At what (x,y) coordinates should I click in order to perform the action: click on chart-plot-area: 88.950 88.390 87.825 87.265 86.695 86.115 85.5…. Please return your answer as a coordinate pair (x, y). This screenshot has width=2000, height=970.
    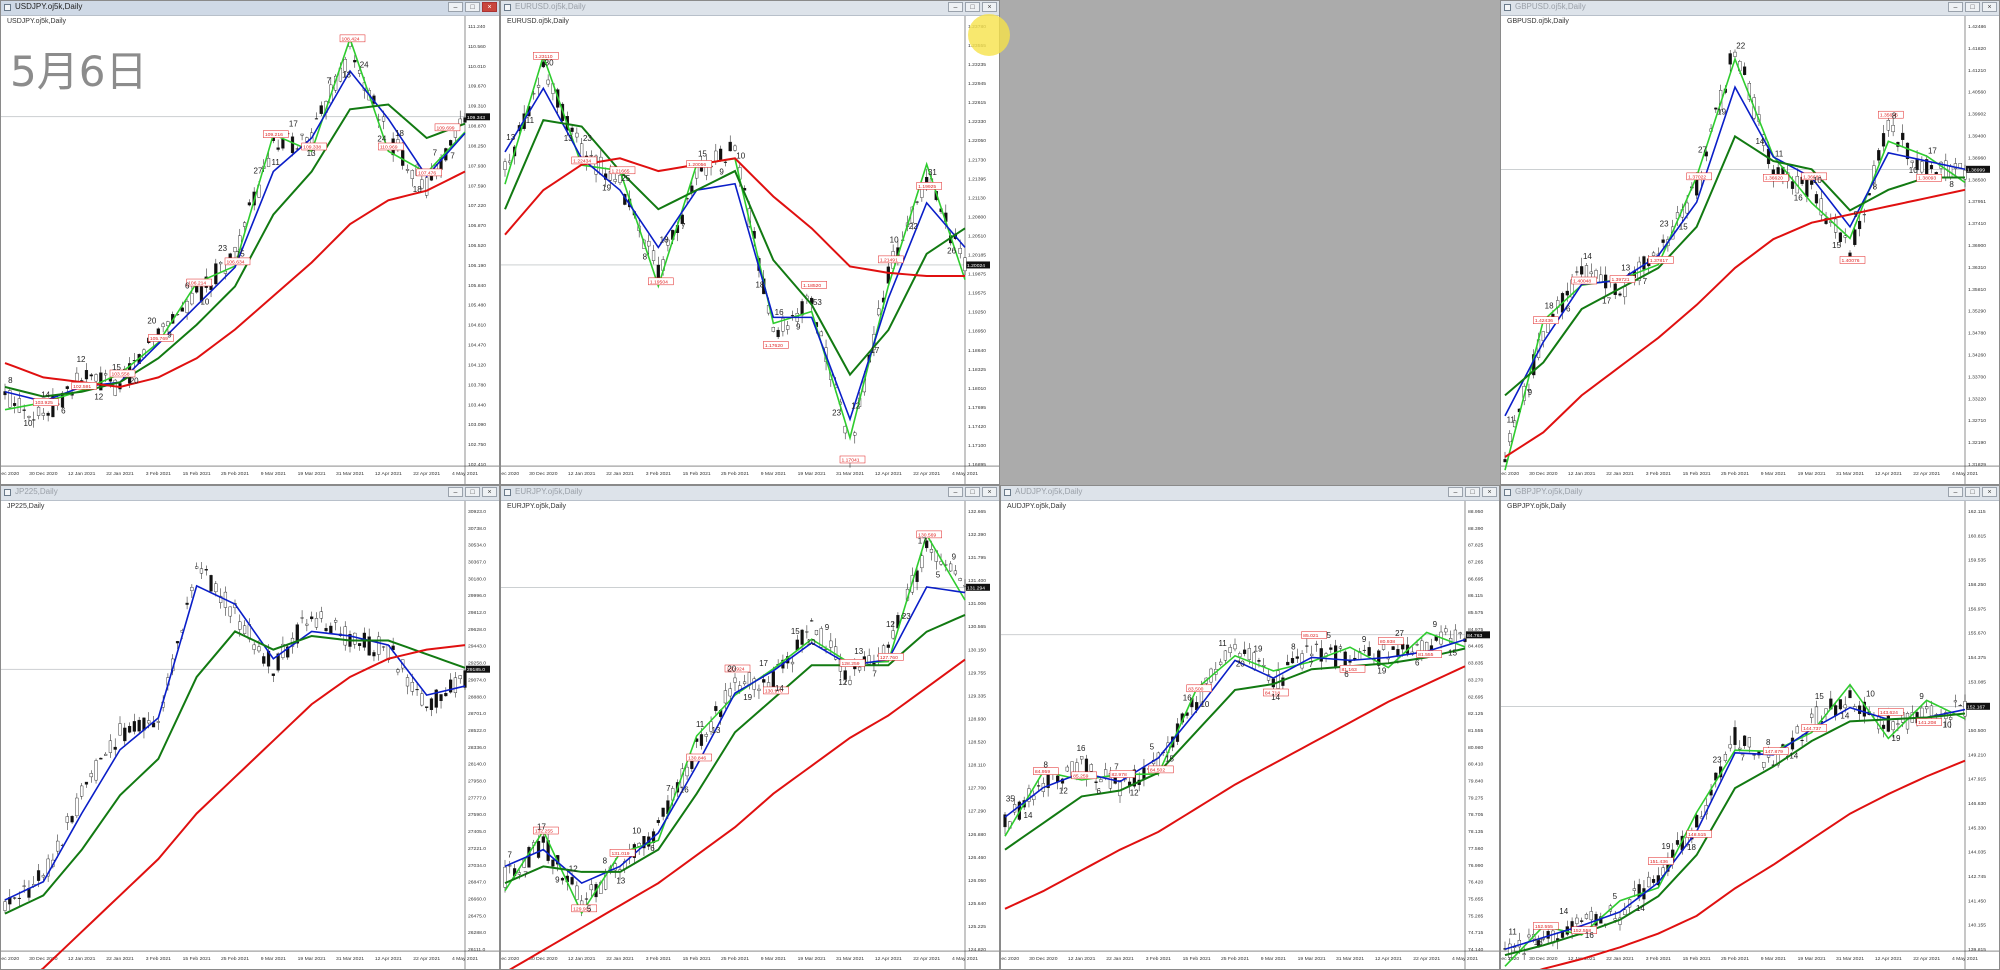
    Looking at the image, I should click on (1250, 735).